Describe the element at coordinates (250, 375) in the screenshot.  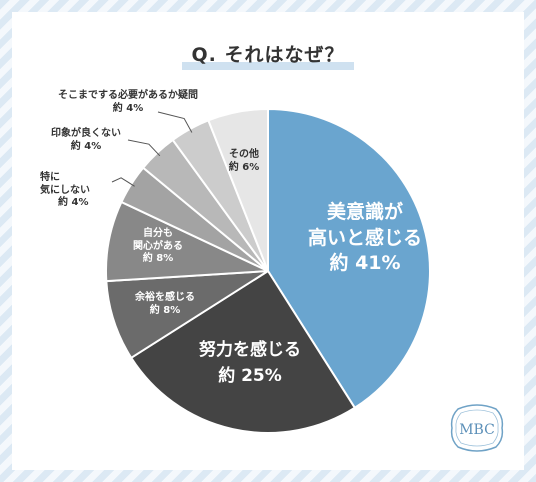
I see `slice-value-25: 約 25%` at that location.